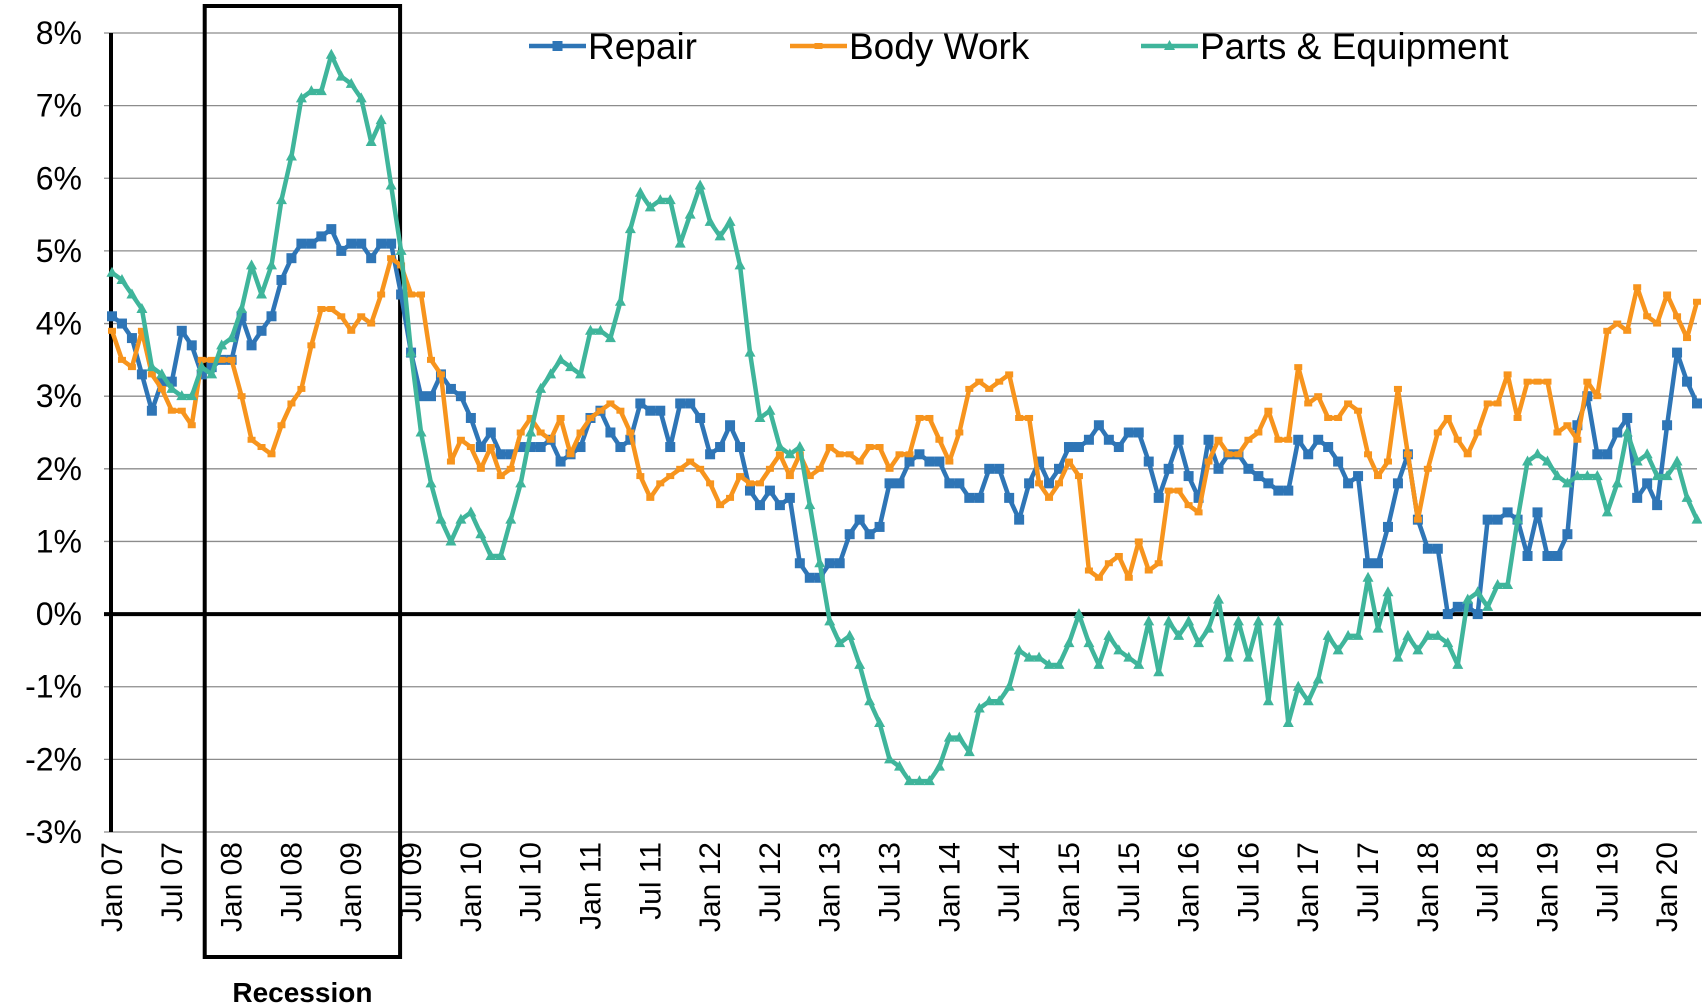  Describe the element at coordinates (1169, 45) in the screenshot. I see `legend-marker` at that location.